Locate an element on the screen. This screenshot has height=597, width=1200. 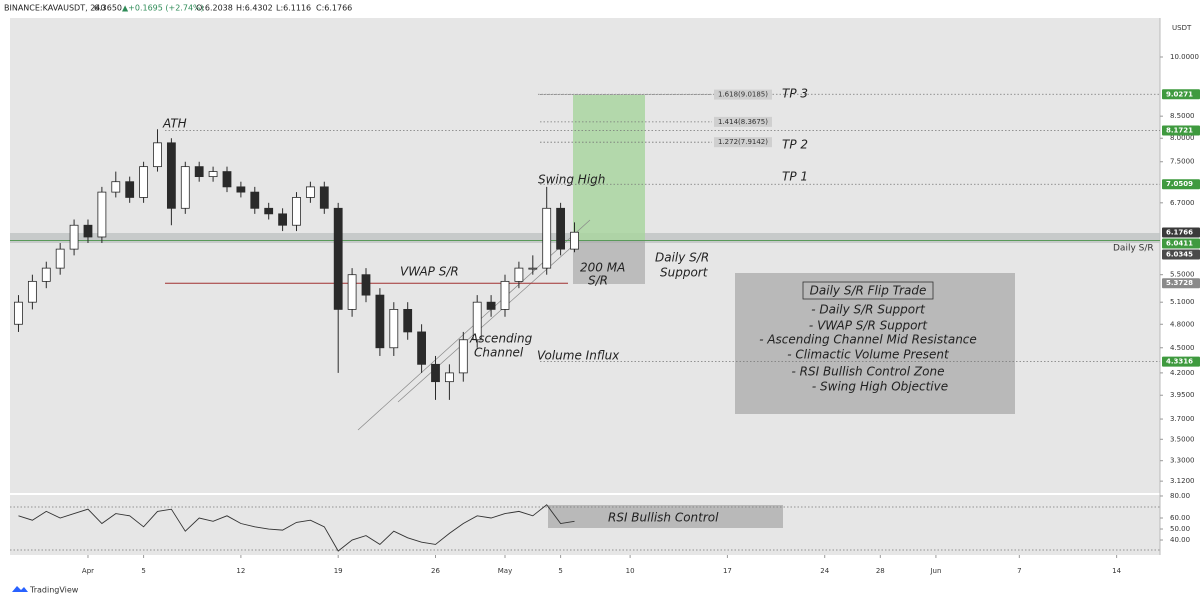
x-tick-label: 12 is located at coordinates (240, 571).